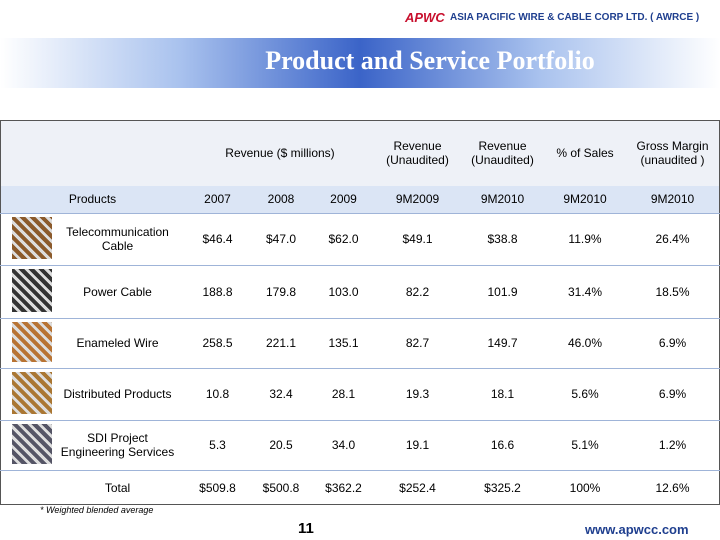 The width and height of the screenshot is (720, 540). What do you see at coordinates (360, 200) in the screenshot?
I see `subheader-bg` at bounding box center [360, 200].